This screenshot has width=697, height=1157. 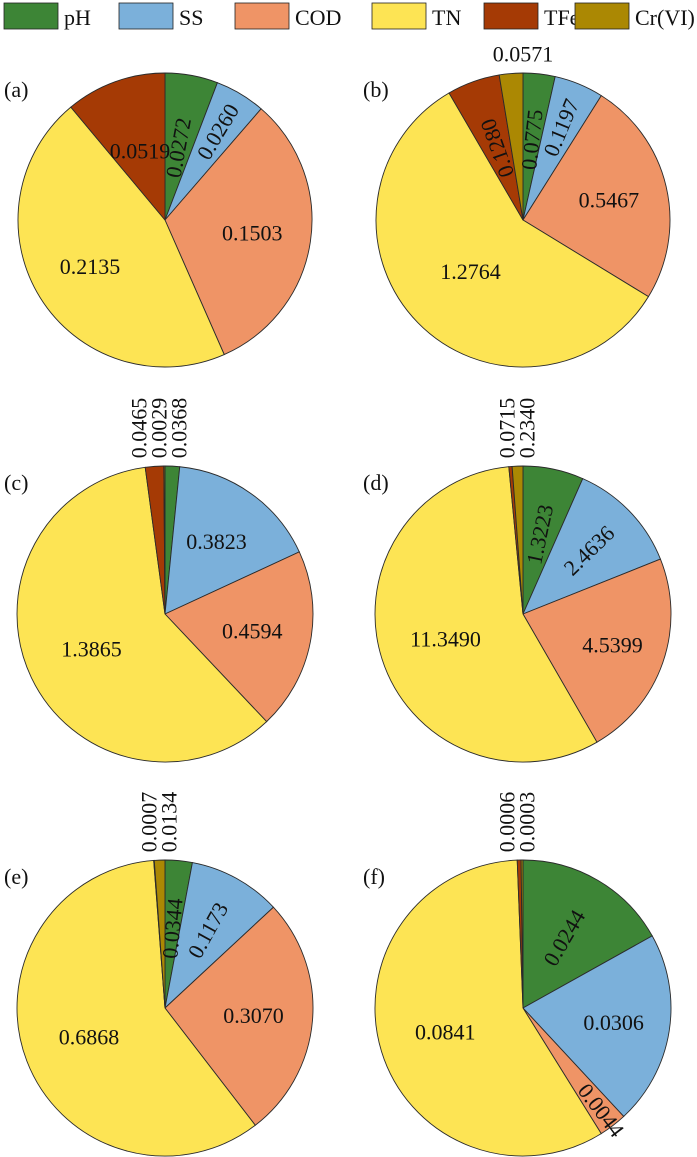 I want to click on legend-item-tn: TN, so click(x=416, y=16).